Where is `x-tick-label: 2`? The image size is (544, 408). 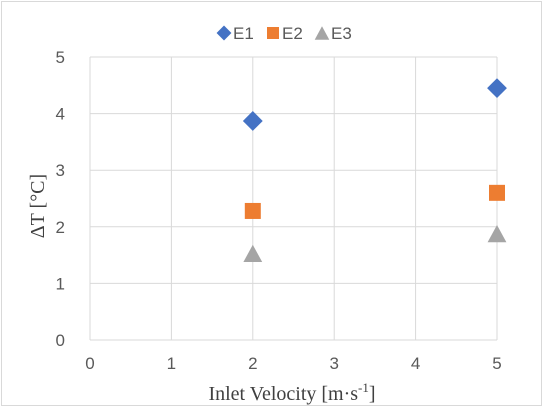
x-tick-label: 2 is located at coordinates (252, 363).